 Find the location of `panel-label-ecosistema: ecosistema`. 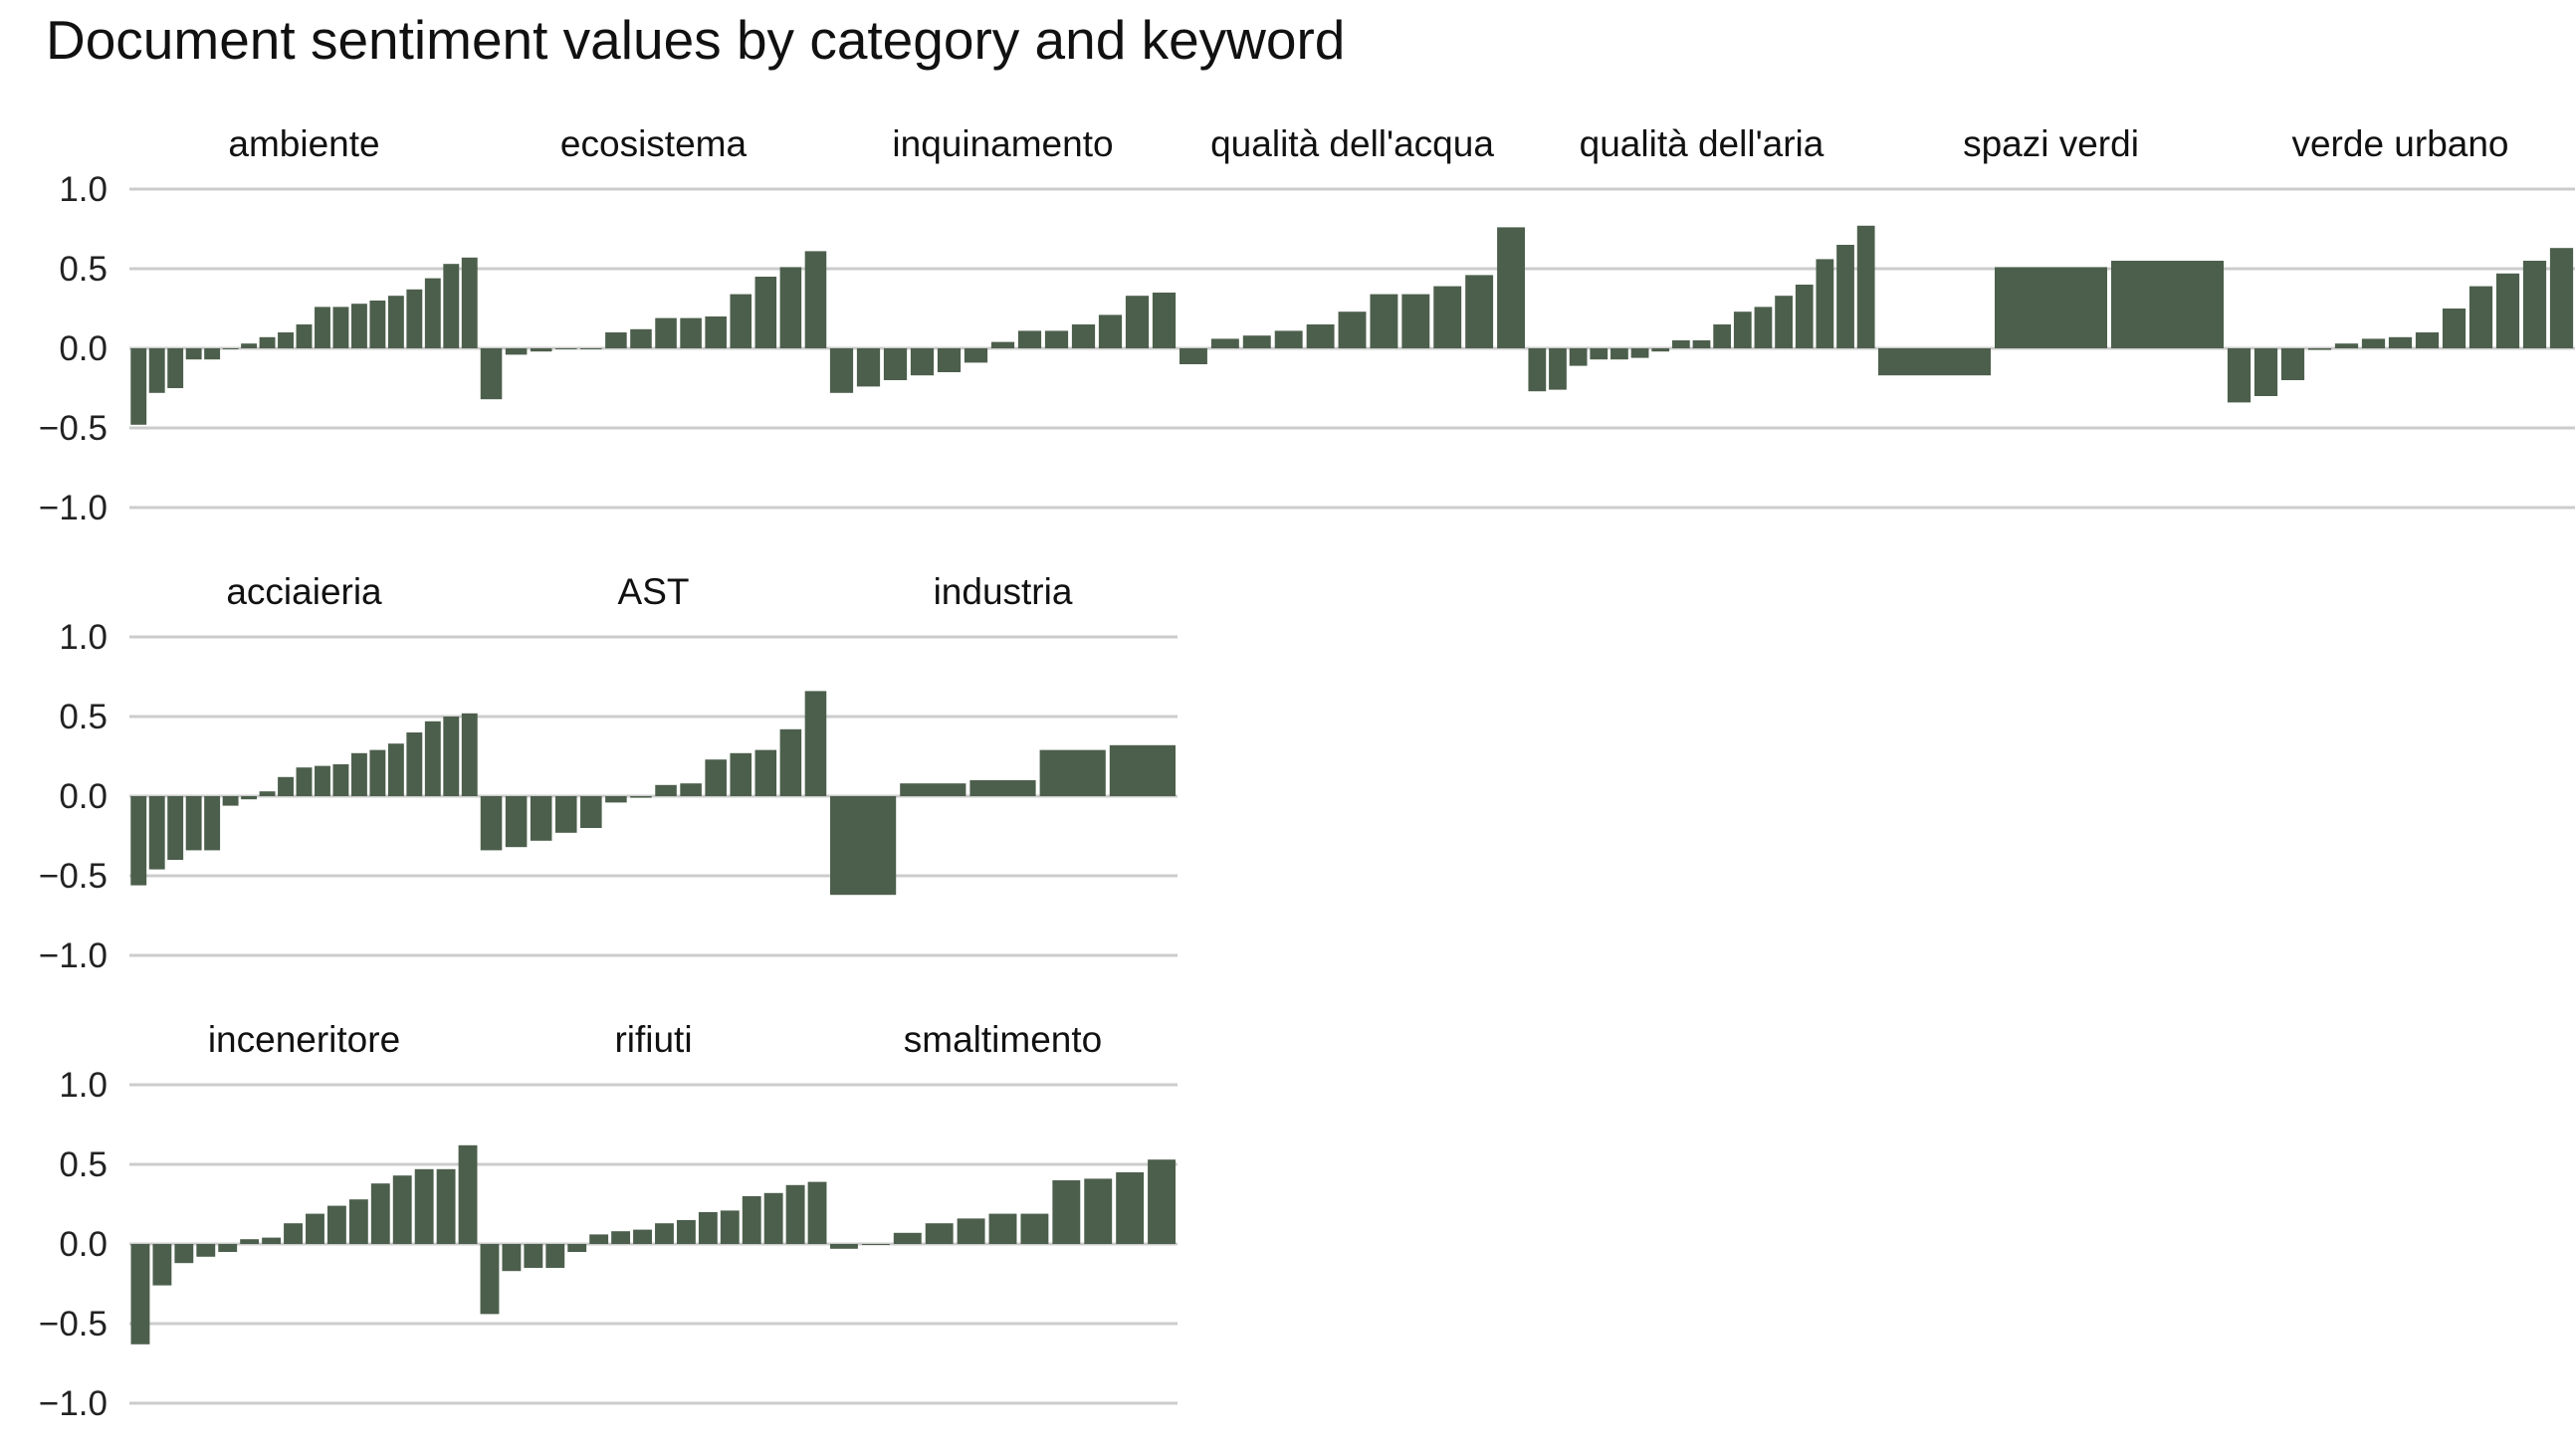

panel-label-ecosistema: ecosistema is located at coordinates (654, 143).